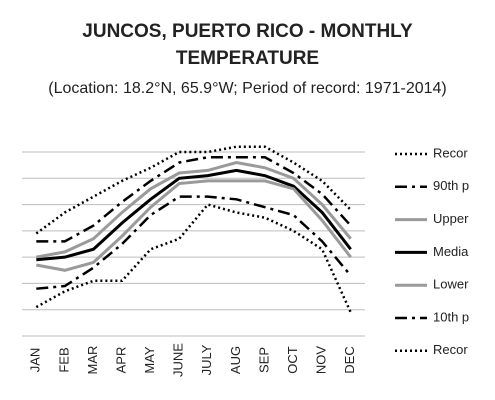 This screenshot has width=495, height=400. I want to click on x-tick-label: AUG, so click(235, 360).